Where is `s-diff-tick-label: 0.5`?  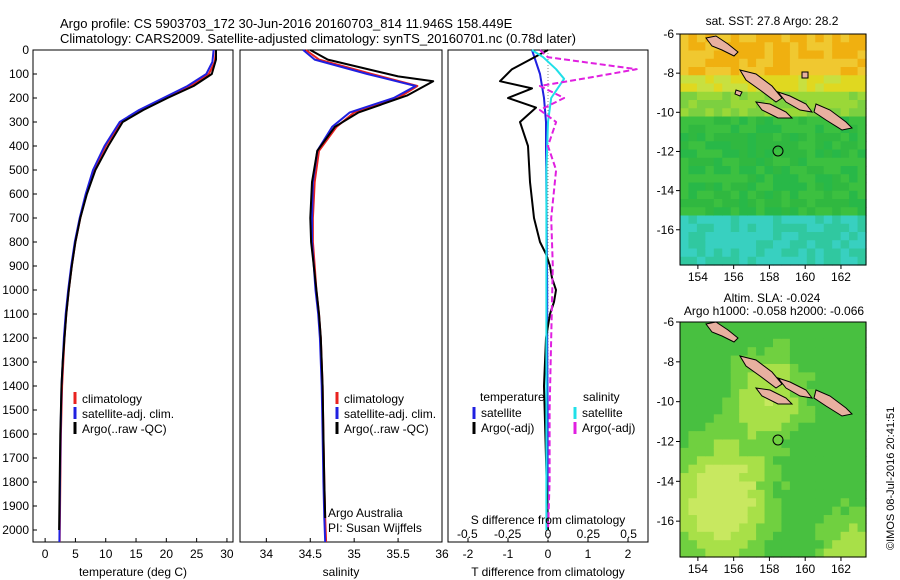 s-diff-tick-label: 0.5 is located at coordinates (628, 534).